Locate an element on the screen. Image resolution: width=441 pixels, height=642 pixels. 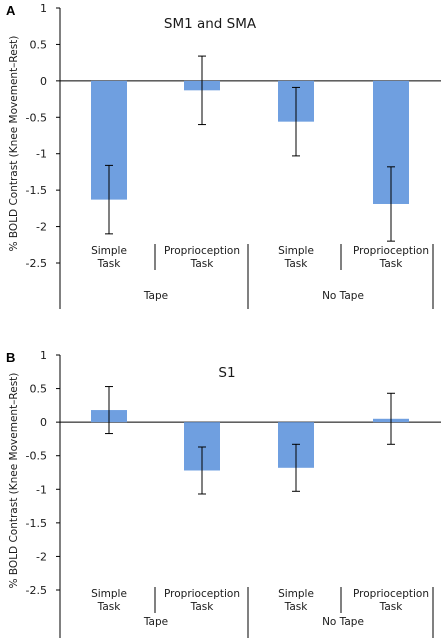
chart-title: S1 is located at coordinates (226, 373).